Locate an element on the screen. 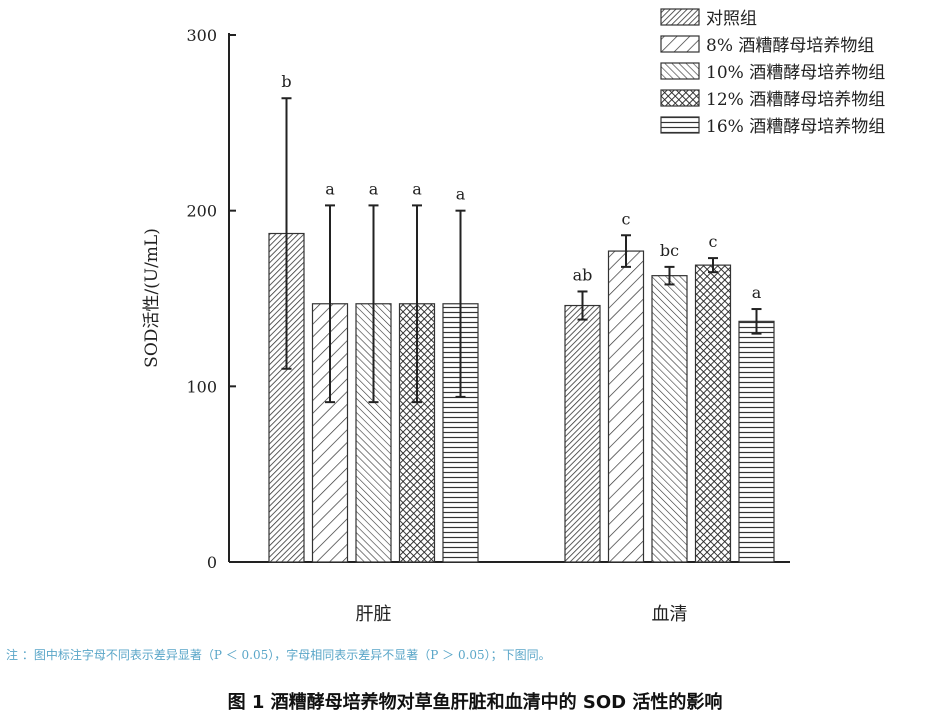  figure-caption: 图 1 酒糟酵母培养物对草鱼肝脏和血清中的 SOD 活性的影响 is located at coordinates (475, 702).